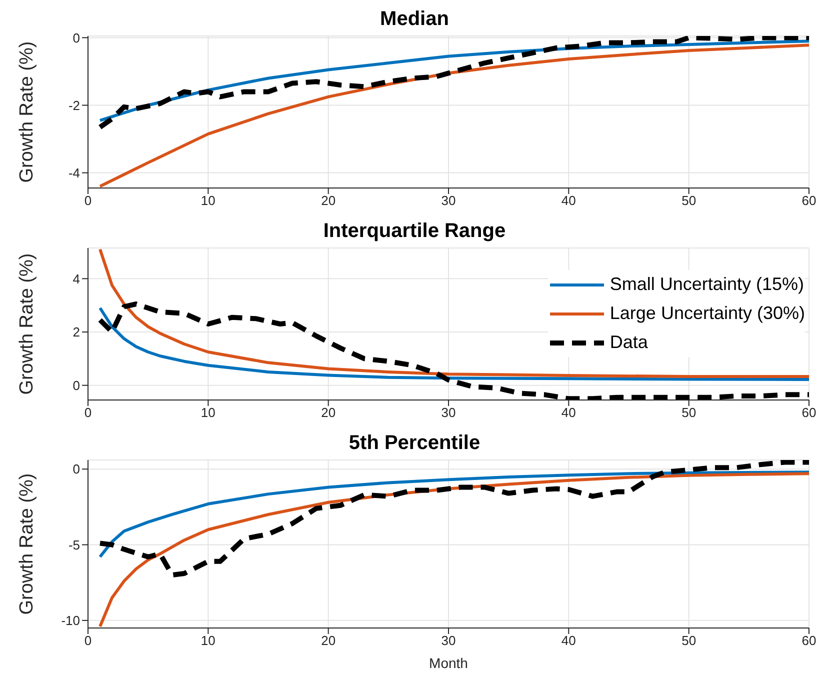 The height and width of the screenshot is (683, 829). What do you see at coordinates (74, 172) in the screenshot?
I see `y-tick-label: -4` at bounding box center [74, 172].